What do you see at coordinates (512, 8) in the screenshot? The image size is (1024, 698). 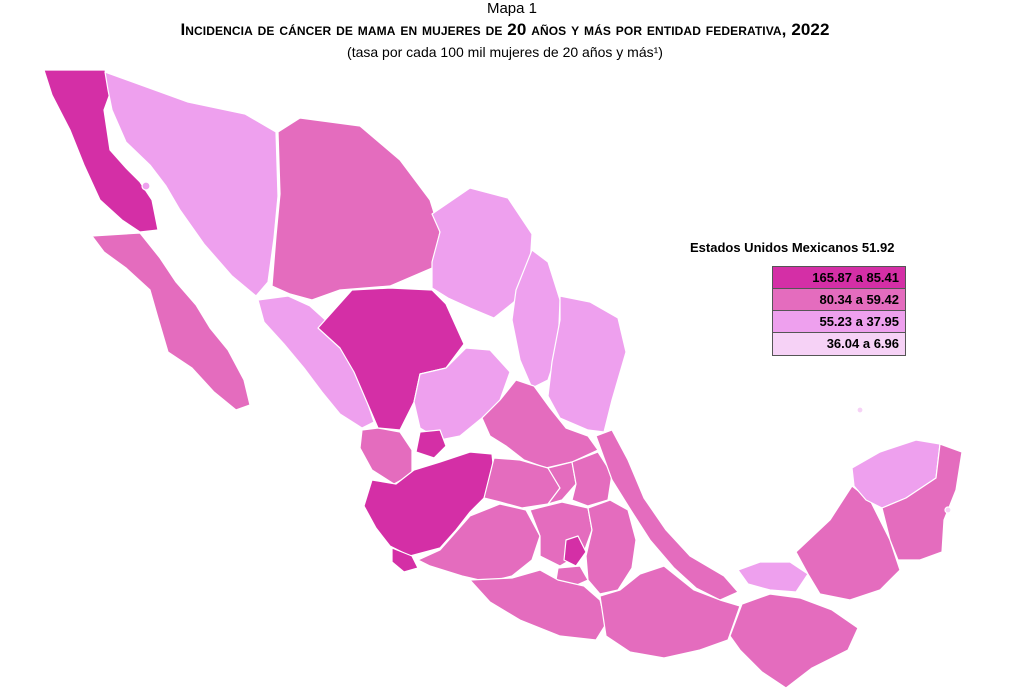 I see `map-number: Mapa 1` at bounding box center [512, 8].